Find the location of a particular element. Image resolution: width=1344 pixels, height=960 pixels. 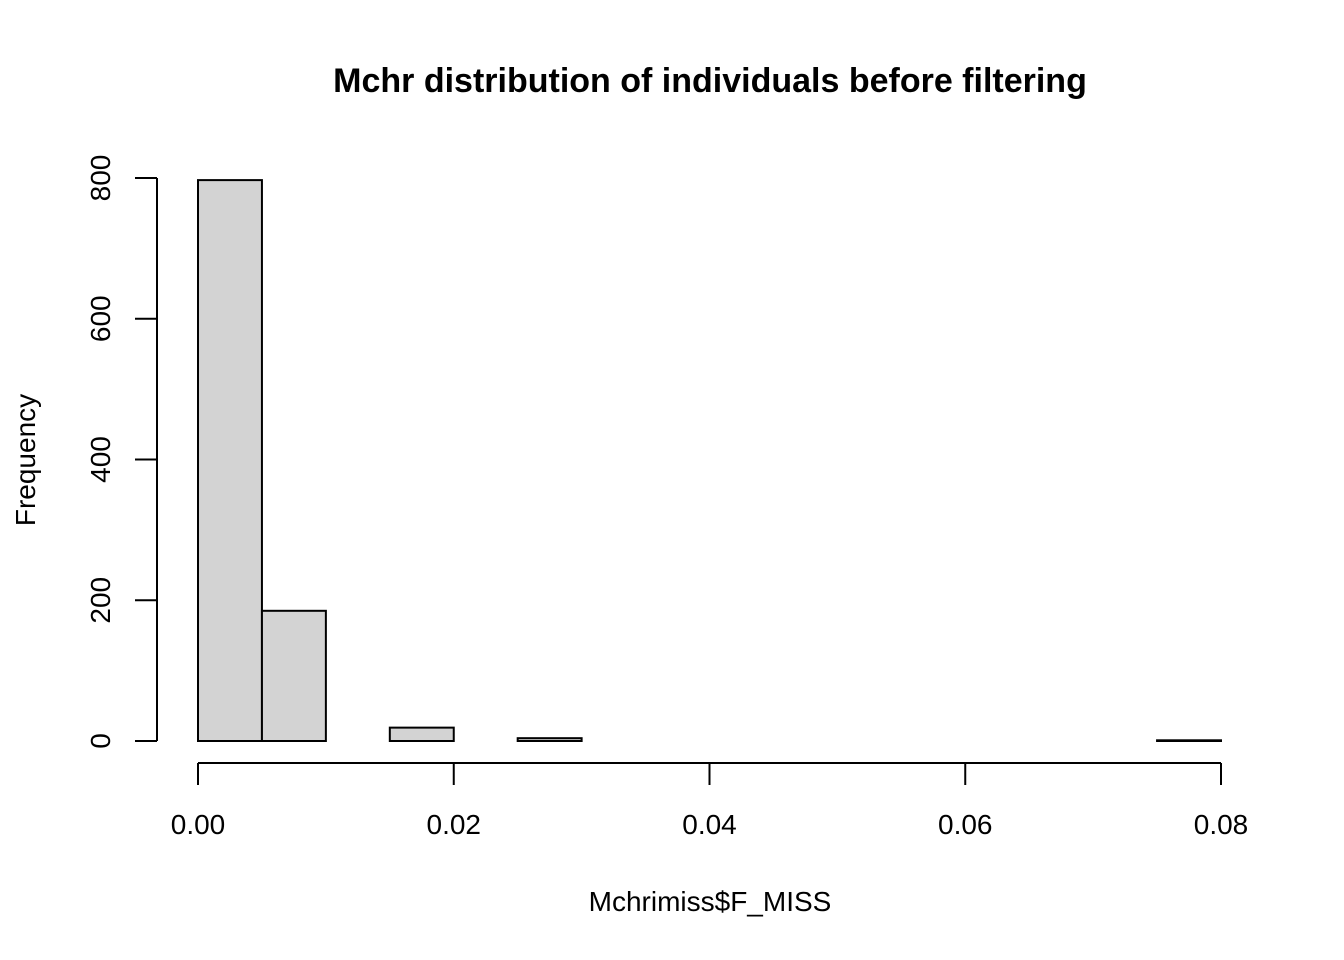

y-tick-label-1: 200 is located at coordinates (100, 600).